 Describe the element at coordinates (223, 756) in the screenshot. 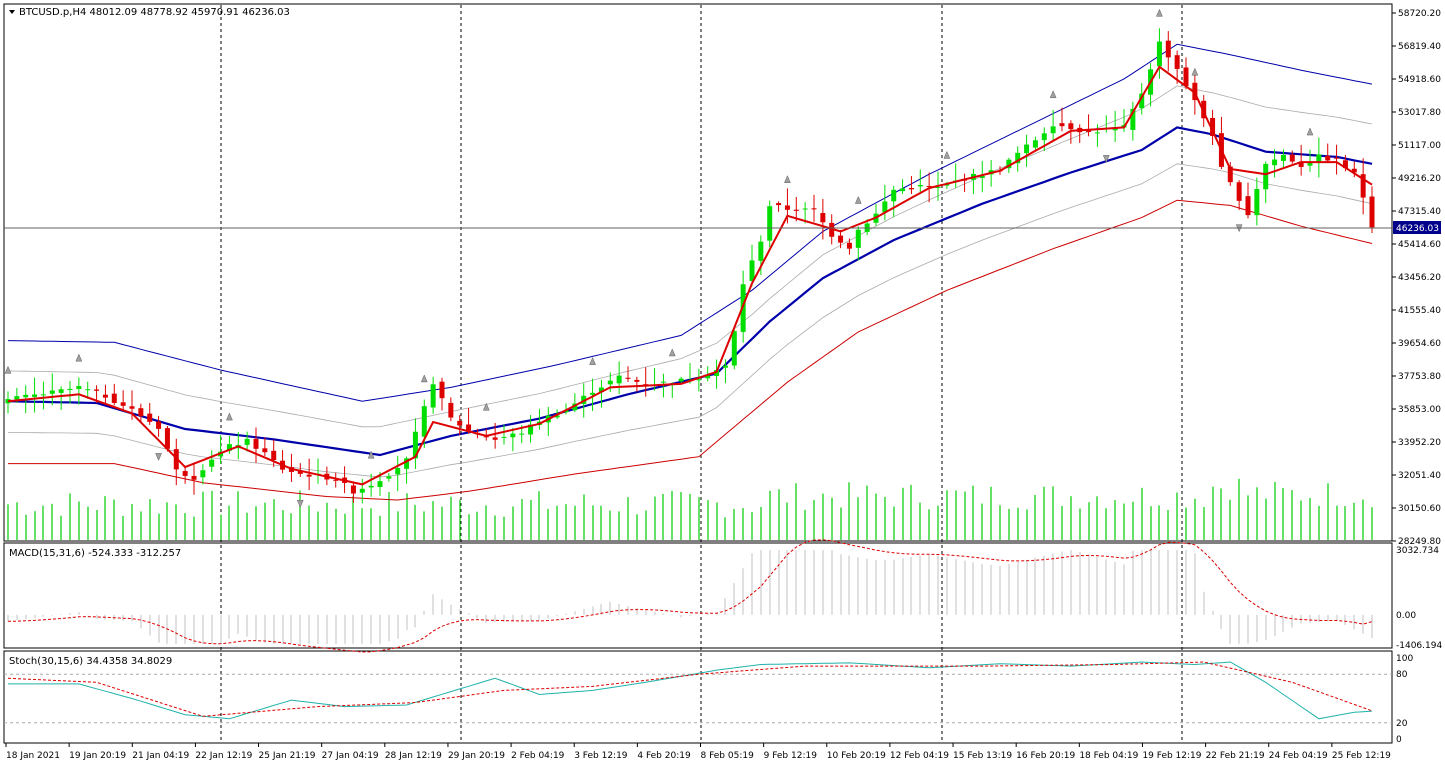

I see `time-axis-label: 22 Jan 12:19` at that location.